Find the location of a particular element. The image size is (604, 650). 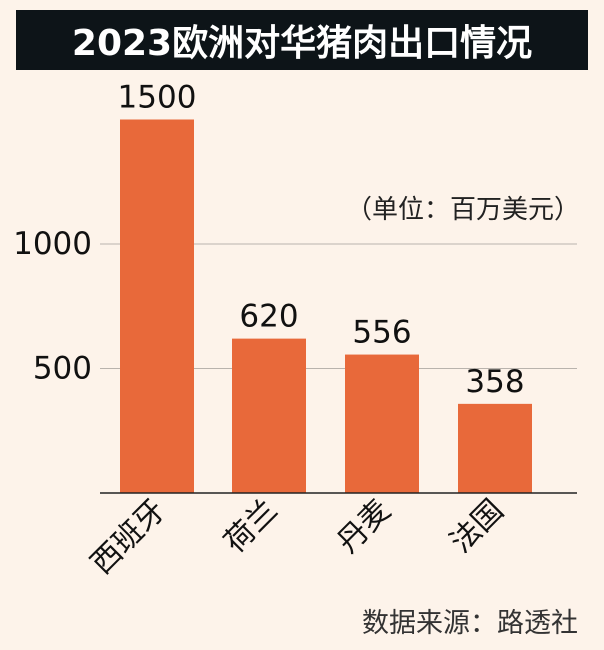

category-label-3: 丹麦 is located at coordinates (363, 526).